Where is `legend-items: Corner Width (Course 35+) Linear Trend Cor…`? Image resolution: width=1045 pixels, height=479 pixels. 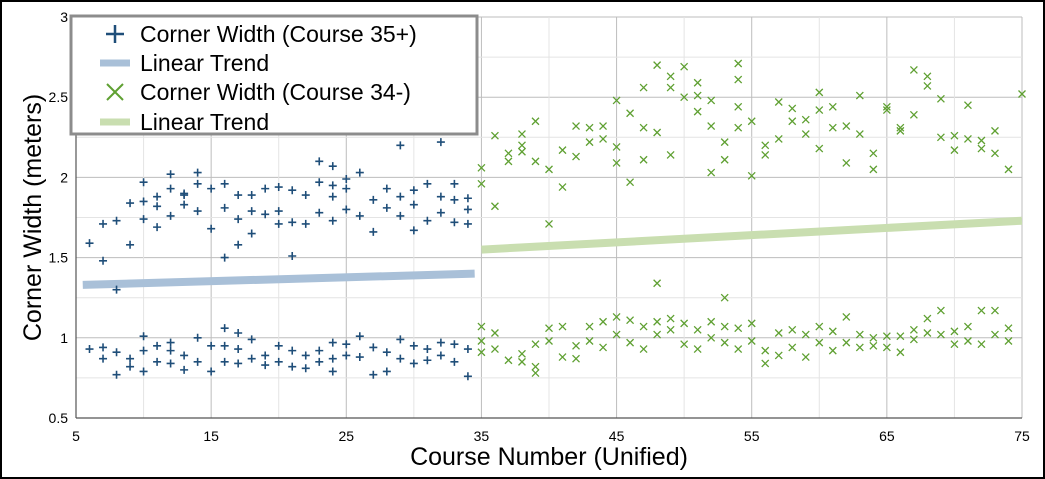 legend-items: Corner Width (Course 35+) Linear Trend Cor… is located at coordinates (258, 78).